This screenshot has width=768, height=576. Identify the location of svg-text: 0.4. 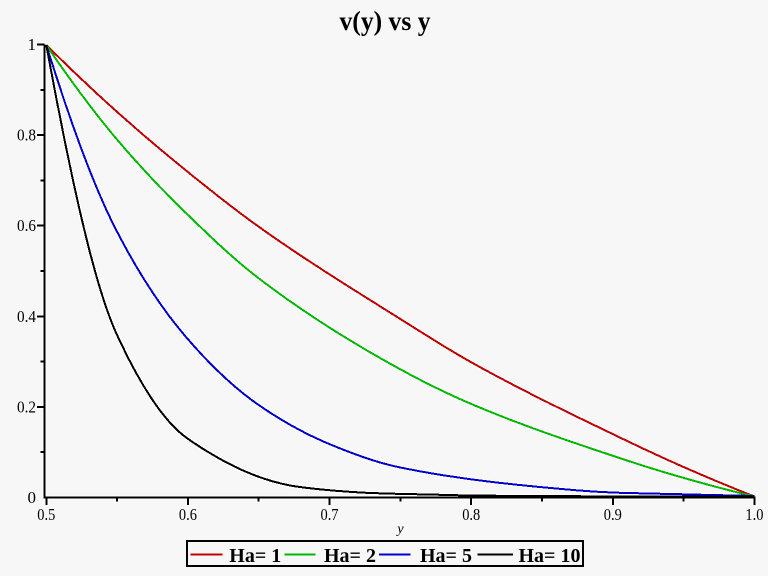
(26, 316).